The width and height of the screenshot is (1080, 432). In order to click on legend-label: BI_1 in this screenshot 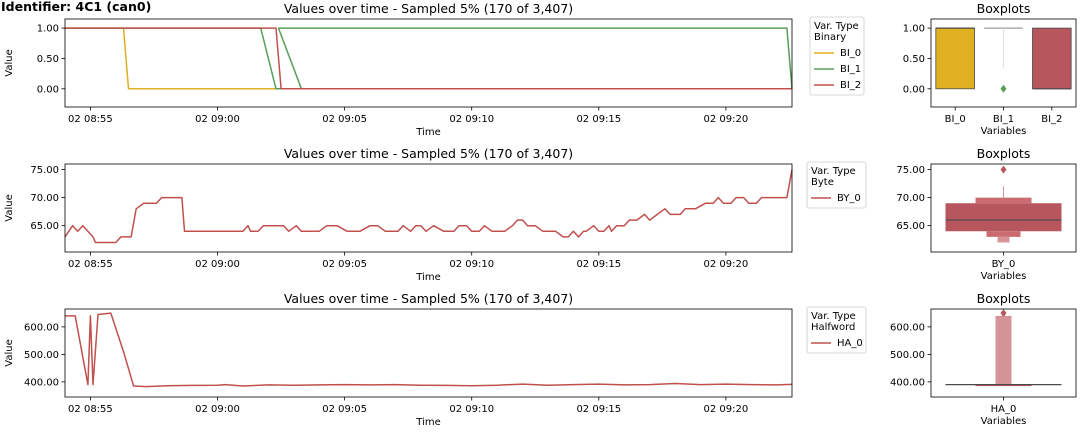, I will do `click(850, 69)`.